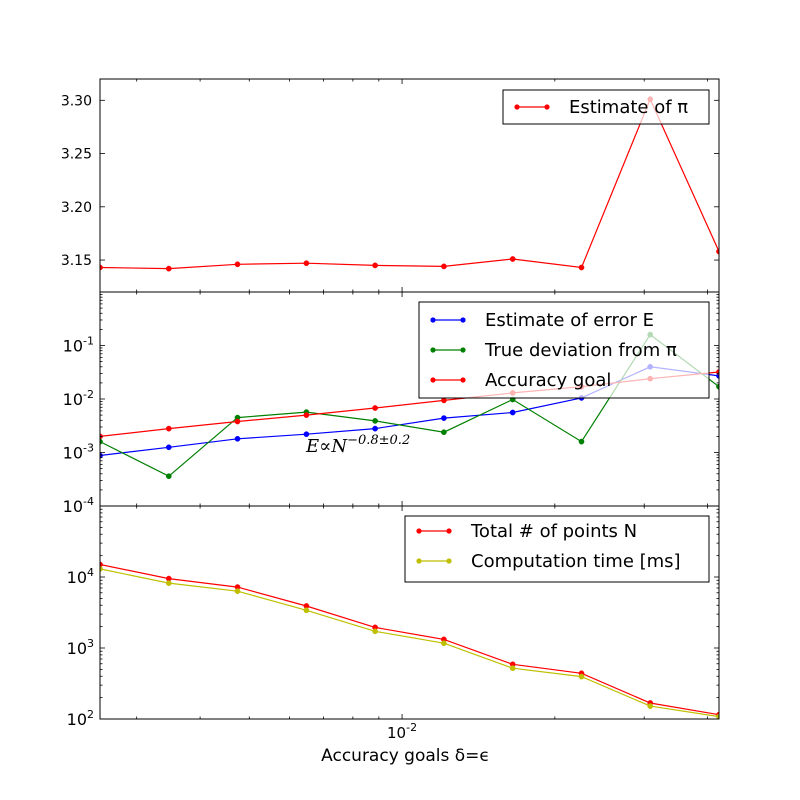 Image resolution: width=800 pixels, height=800 pixels. What do you see at coordinates (80, 647) in the screenshot?
I see `y-tick-label: 10³` at bounding box center [80, 647].